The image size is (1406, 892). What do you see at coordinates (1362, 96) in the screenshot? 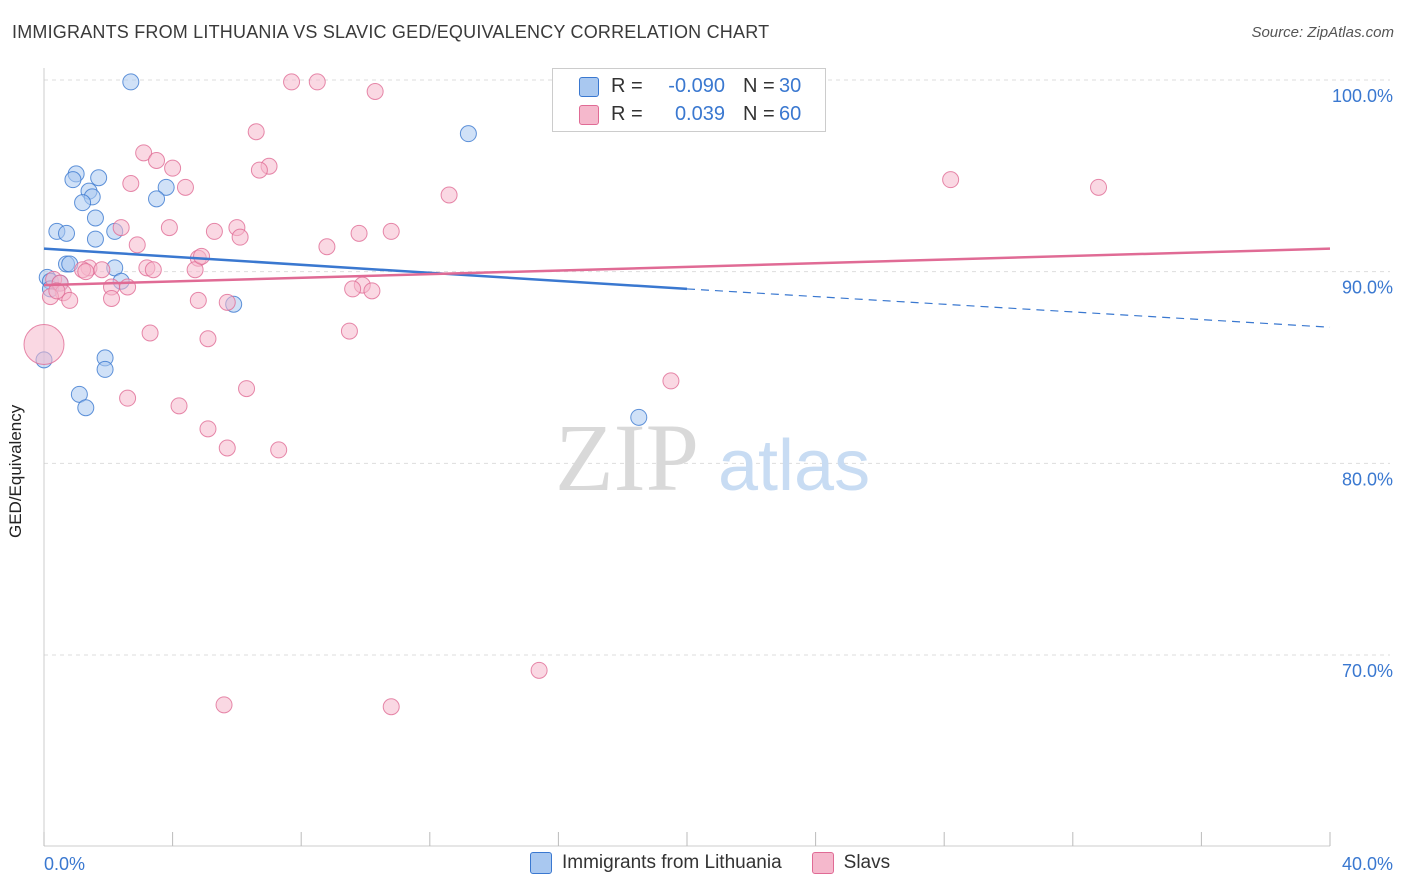
I see `y-tick-label: 100.0%` at bounding box center [1362, 96].